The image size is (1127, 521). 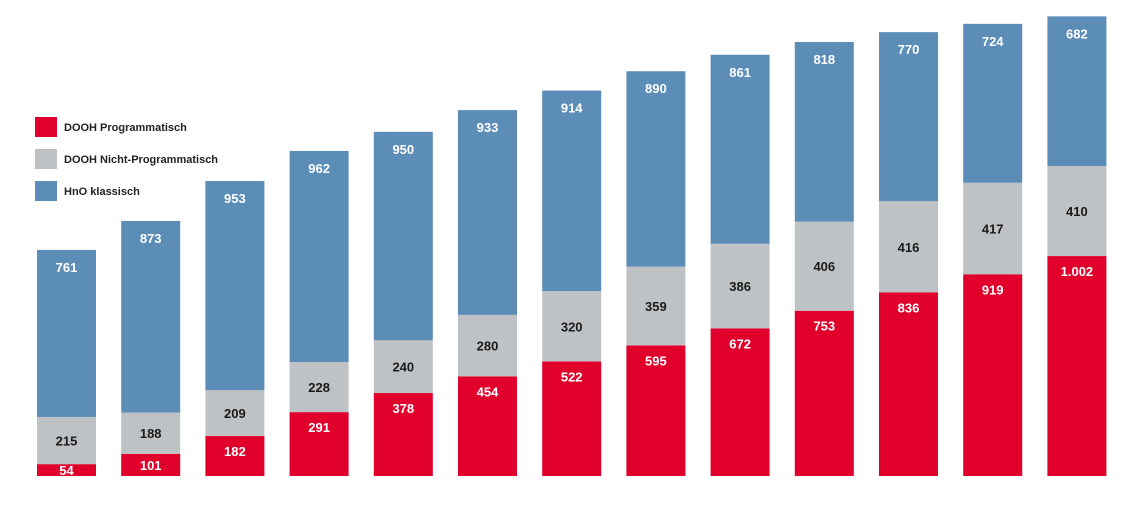 What do you see at coordinates (909, 49) in the screenshot?
I see `data-label-hno-klassisch-11: 770` at bounding box center [909, 49].